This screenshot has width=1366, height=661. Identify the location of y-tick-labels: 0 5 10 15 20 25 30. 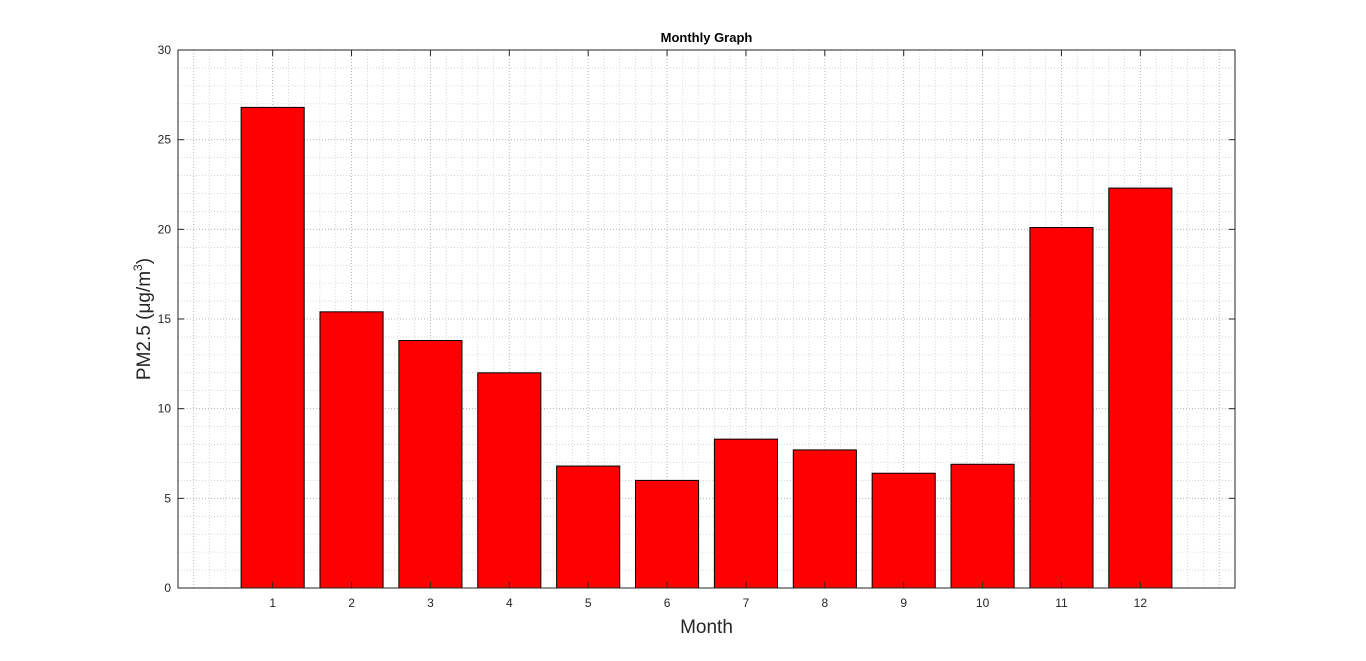
(165, 319).